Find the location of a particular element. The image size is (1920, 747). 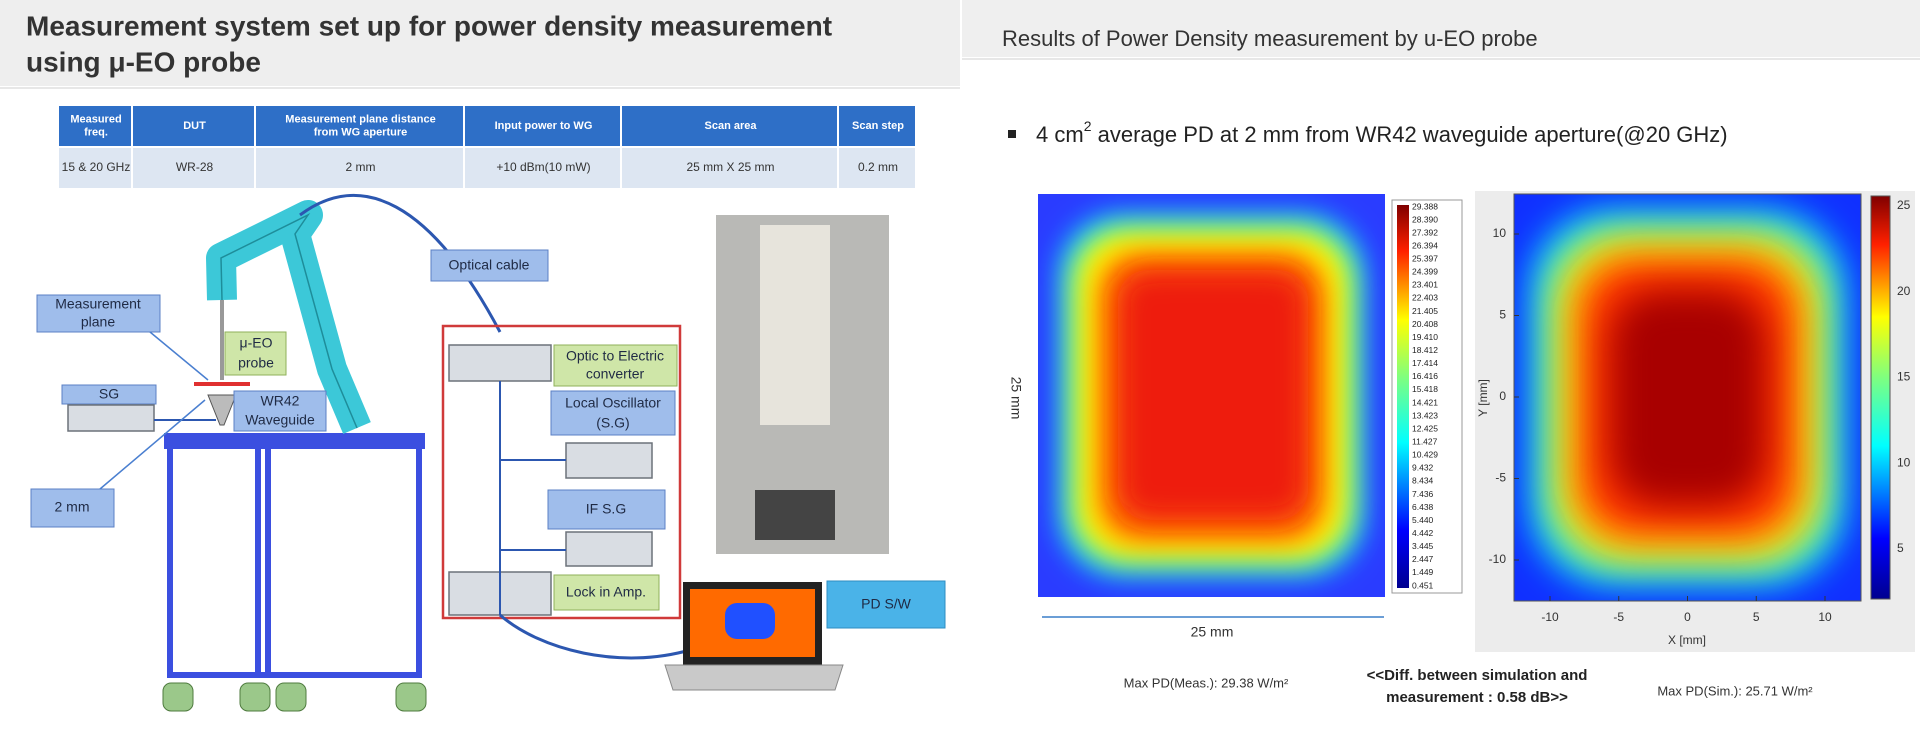

x-tick-label: 0 is located at coordinates (1687, 617).